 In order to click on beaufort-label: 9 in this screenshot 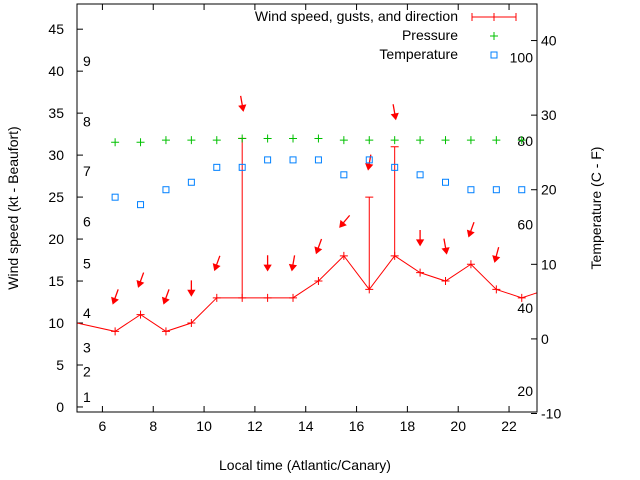, I will do `click(87, 61)`.